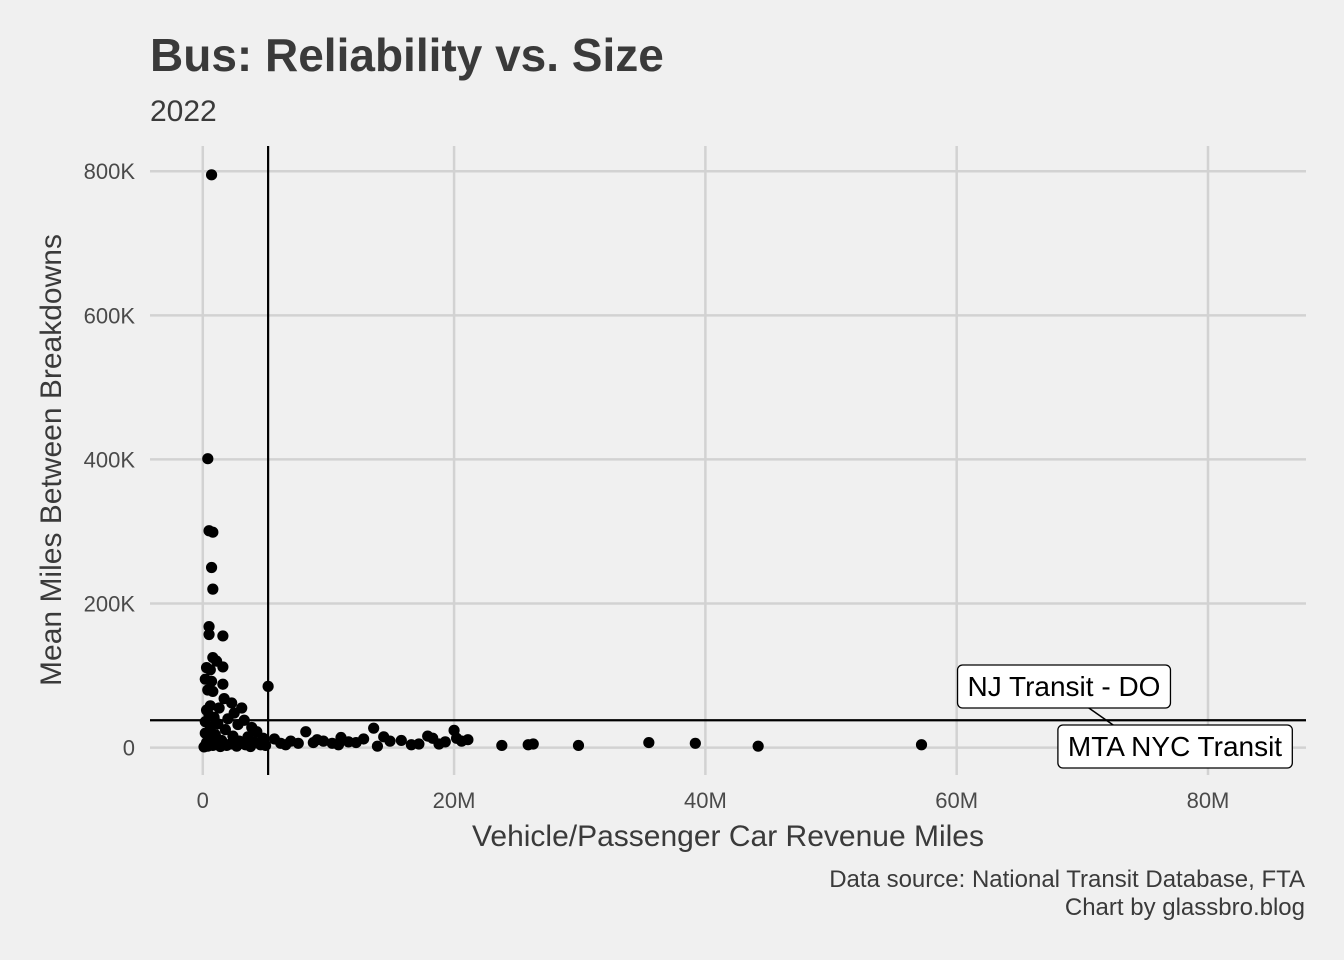 This screenshot has height=960, width=1344. I want to click on x-tick-label: 40M, so click(705, 800).